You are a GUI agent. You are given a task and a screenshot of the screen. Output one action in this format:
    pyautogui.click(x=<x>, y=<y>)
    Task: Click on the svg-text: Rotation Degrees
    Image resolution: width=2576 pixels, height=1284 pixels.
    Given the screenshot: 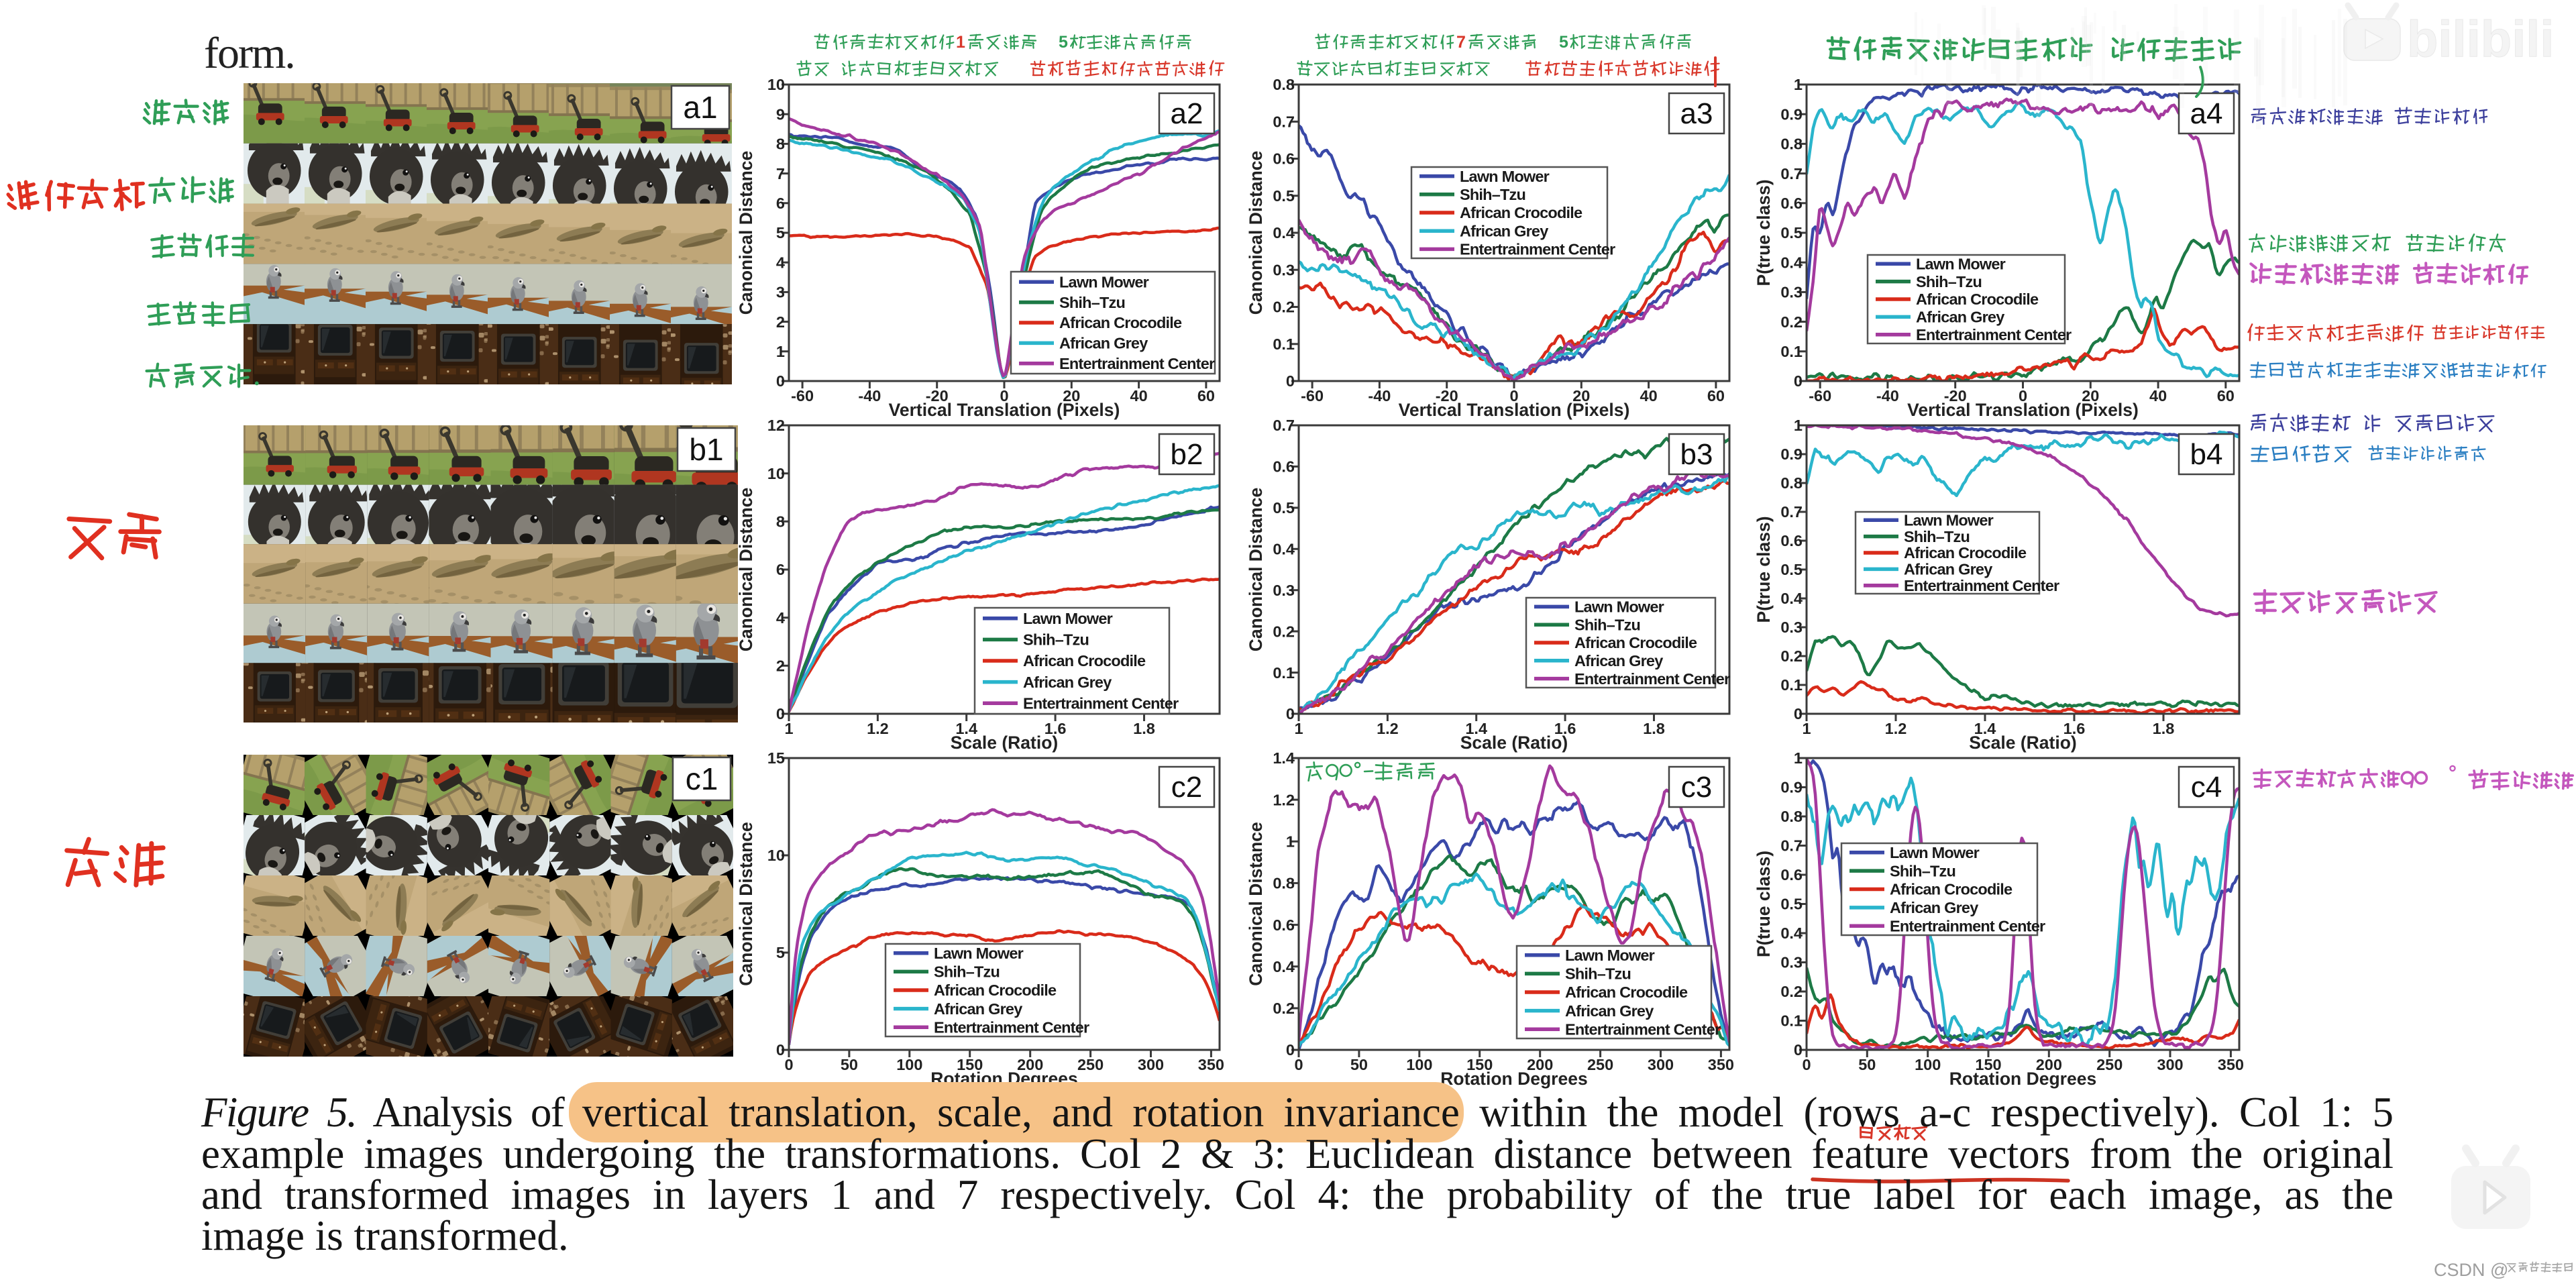 What is the action you would take?
    pyautogui.click(x=1513, y=1079)
    